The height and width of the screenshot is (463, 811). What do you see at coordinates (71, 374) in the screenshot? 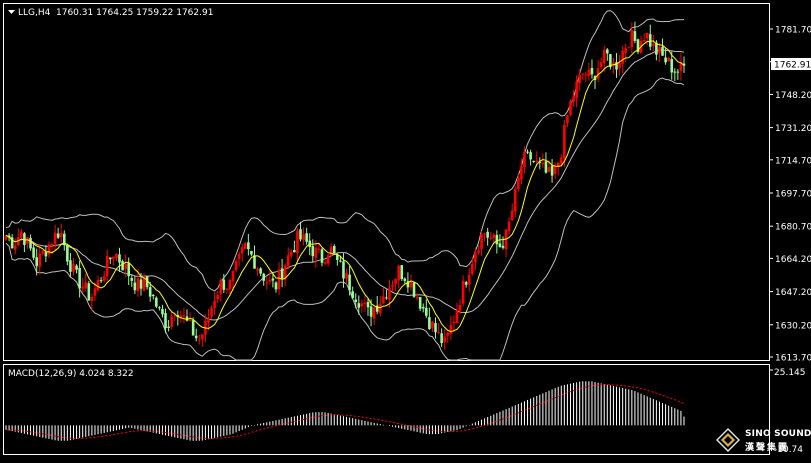
I see `macd-label: MACD(12,26,9) 4.024 8.322` at bounding box center [71, 374].